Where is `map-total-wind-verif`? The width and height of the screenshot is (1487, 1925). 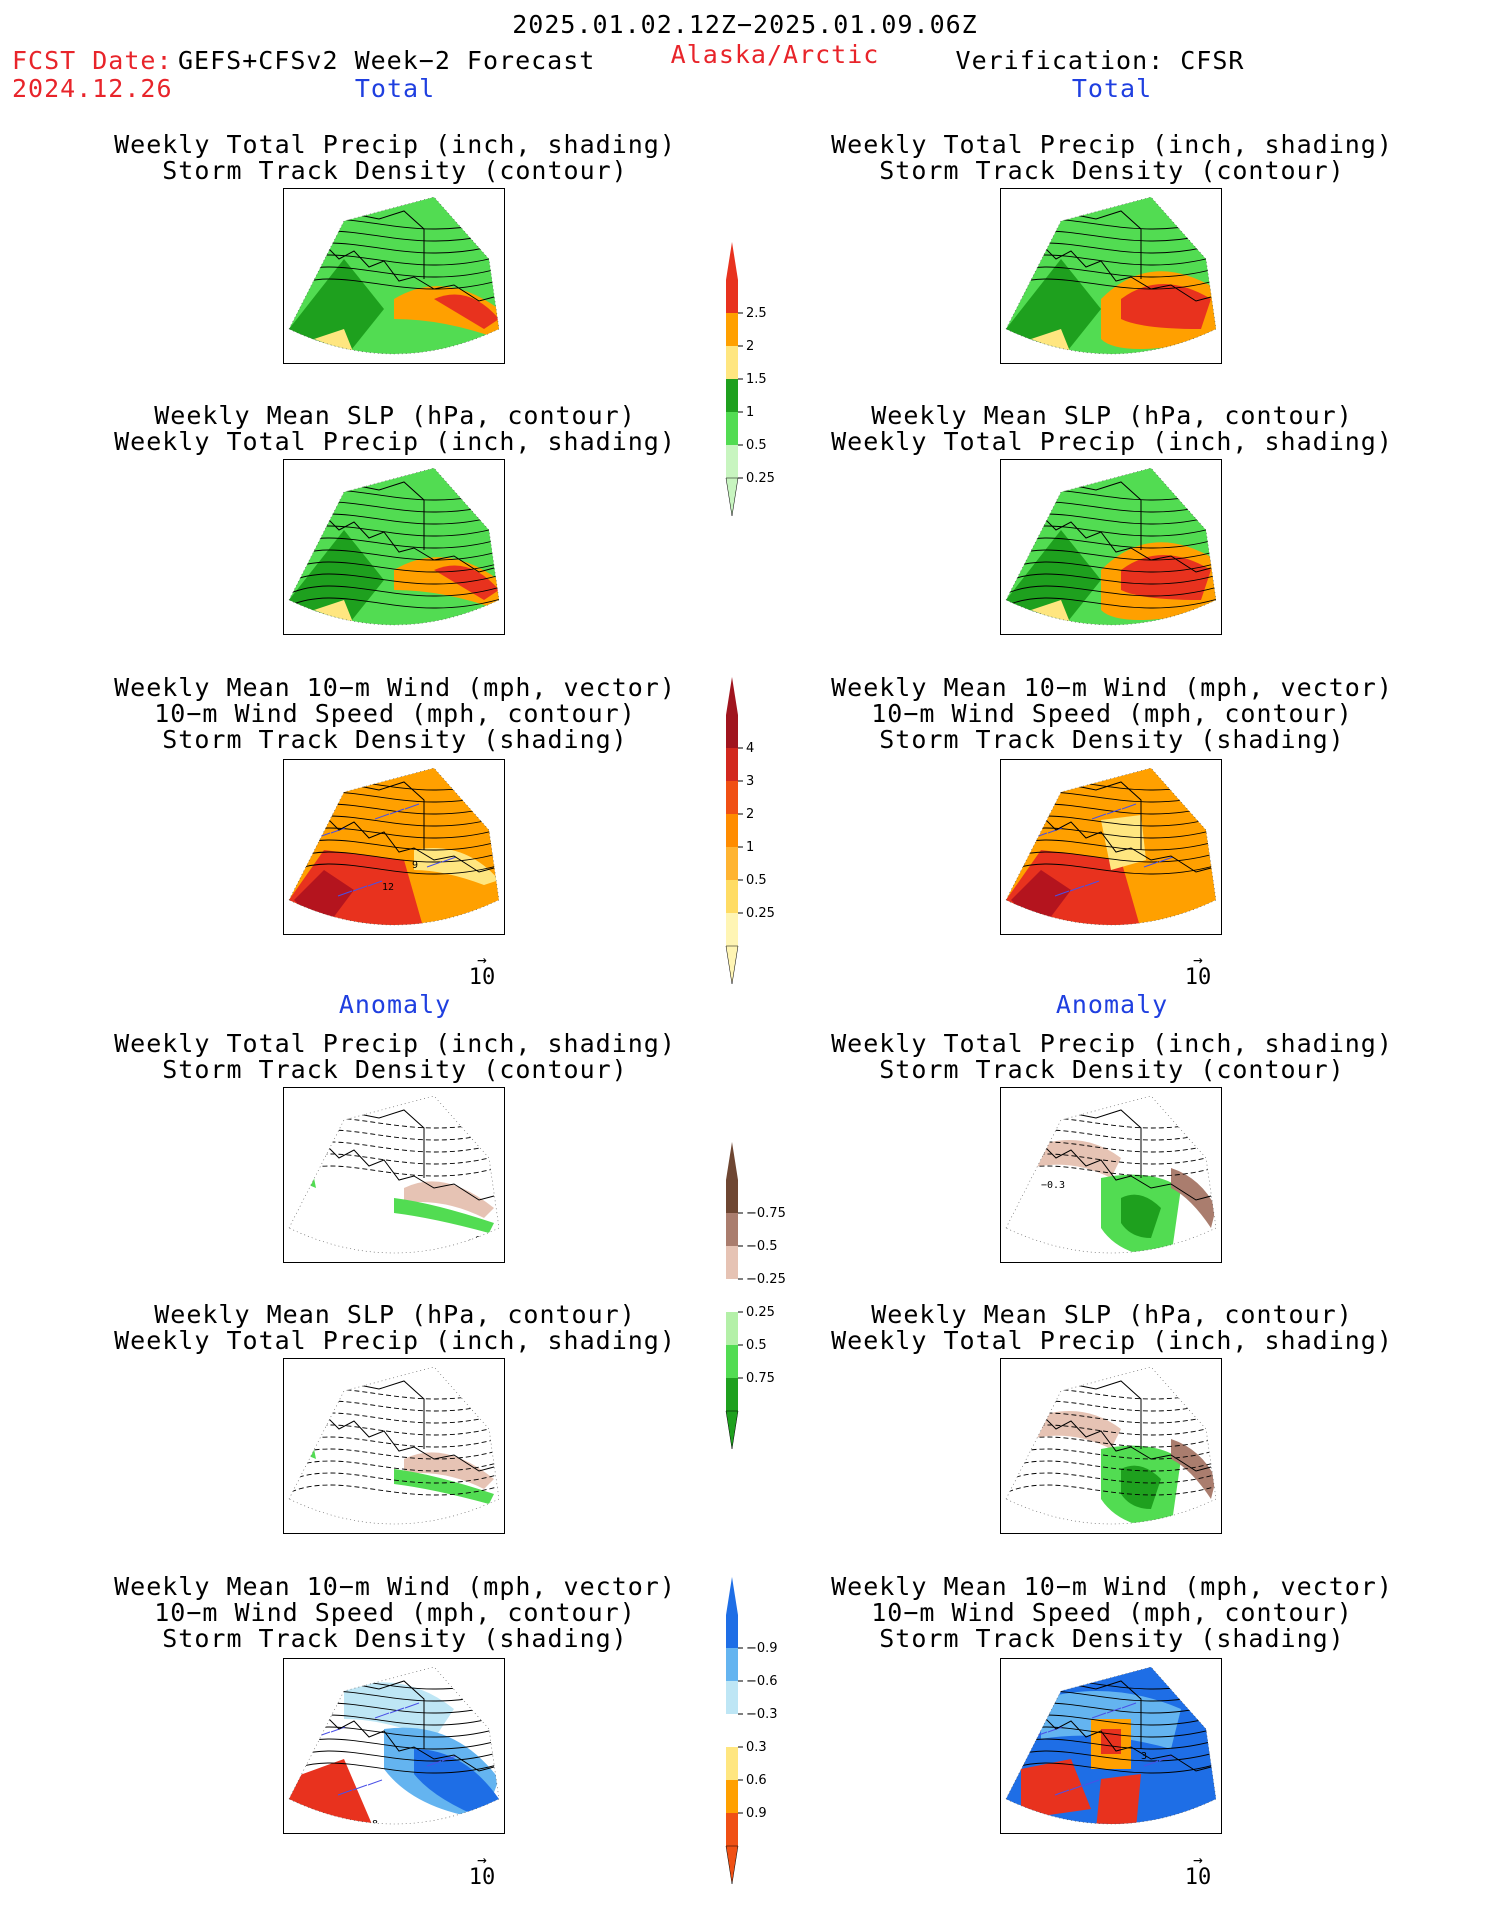
map-total-wind-verif is located at coordinates (1111, 847).